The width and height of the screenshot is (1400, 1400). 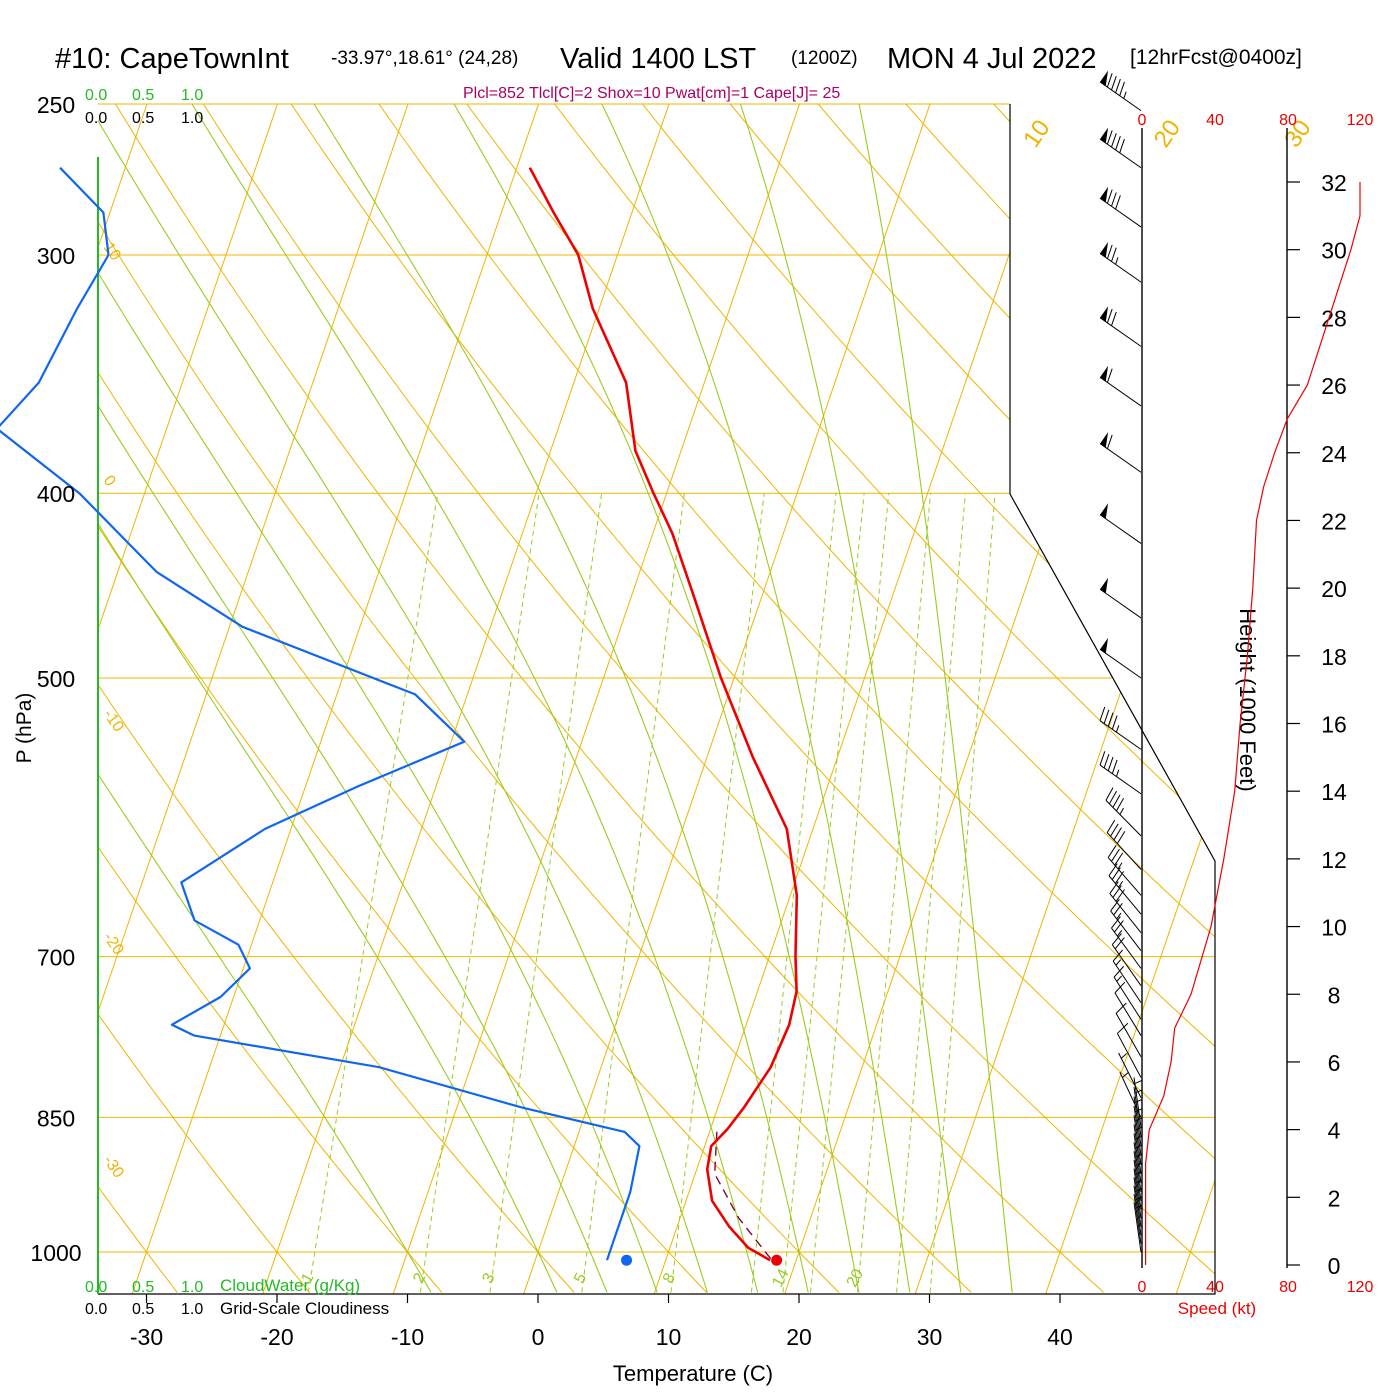 I want to click on adiabat-label: 10, so click(x=112, y=252).